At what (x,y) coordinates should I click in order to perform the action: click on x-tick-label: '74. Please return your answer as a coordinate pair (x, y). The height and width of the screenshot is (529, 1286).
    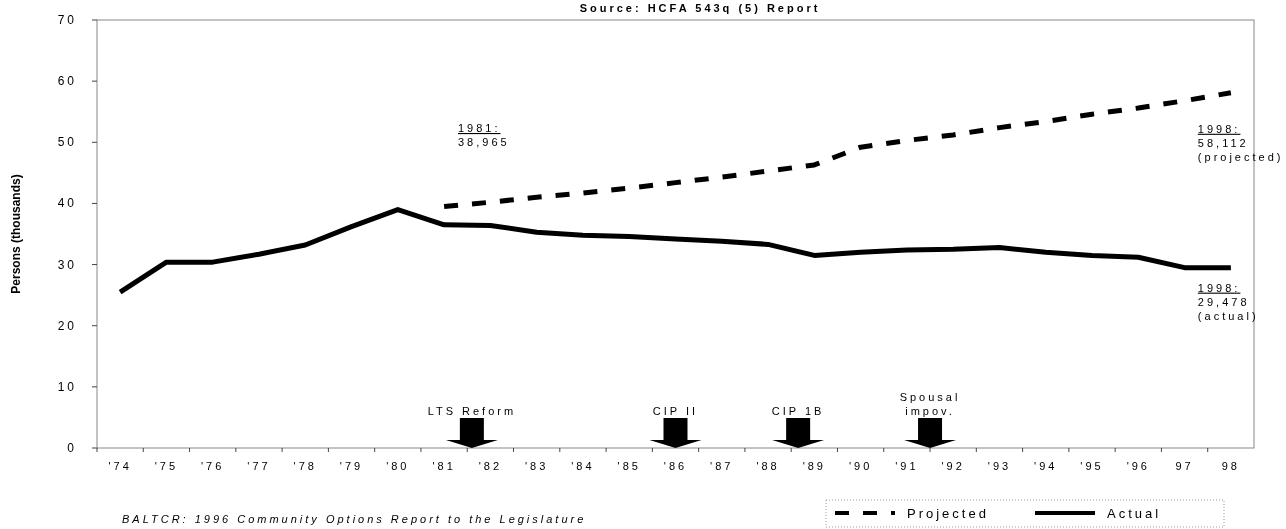
    Looking at the image, I should click on (120, 466).